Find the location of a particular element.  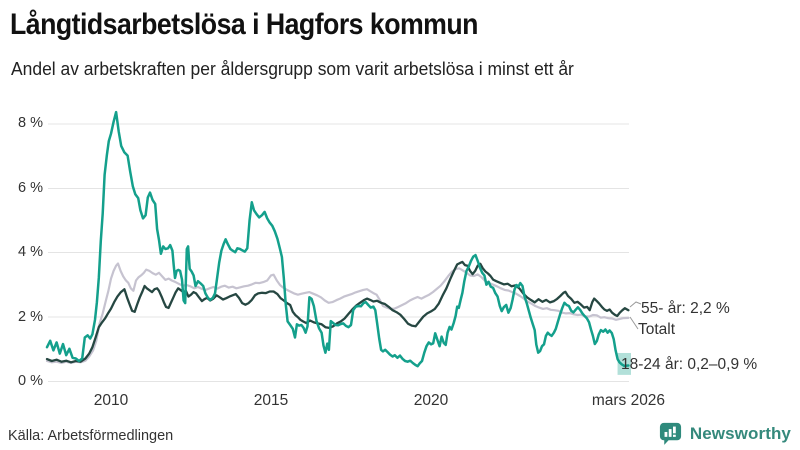

newsworthy-logo: Newsworthy is located at coordinates (724, 433).